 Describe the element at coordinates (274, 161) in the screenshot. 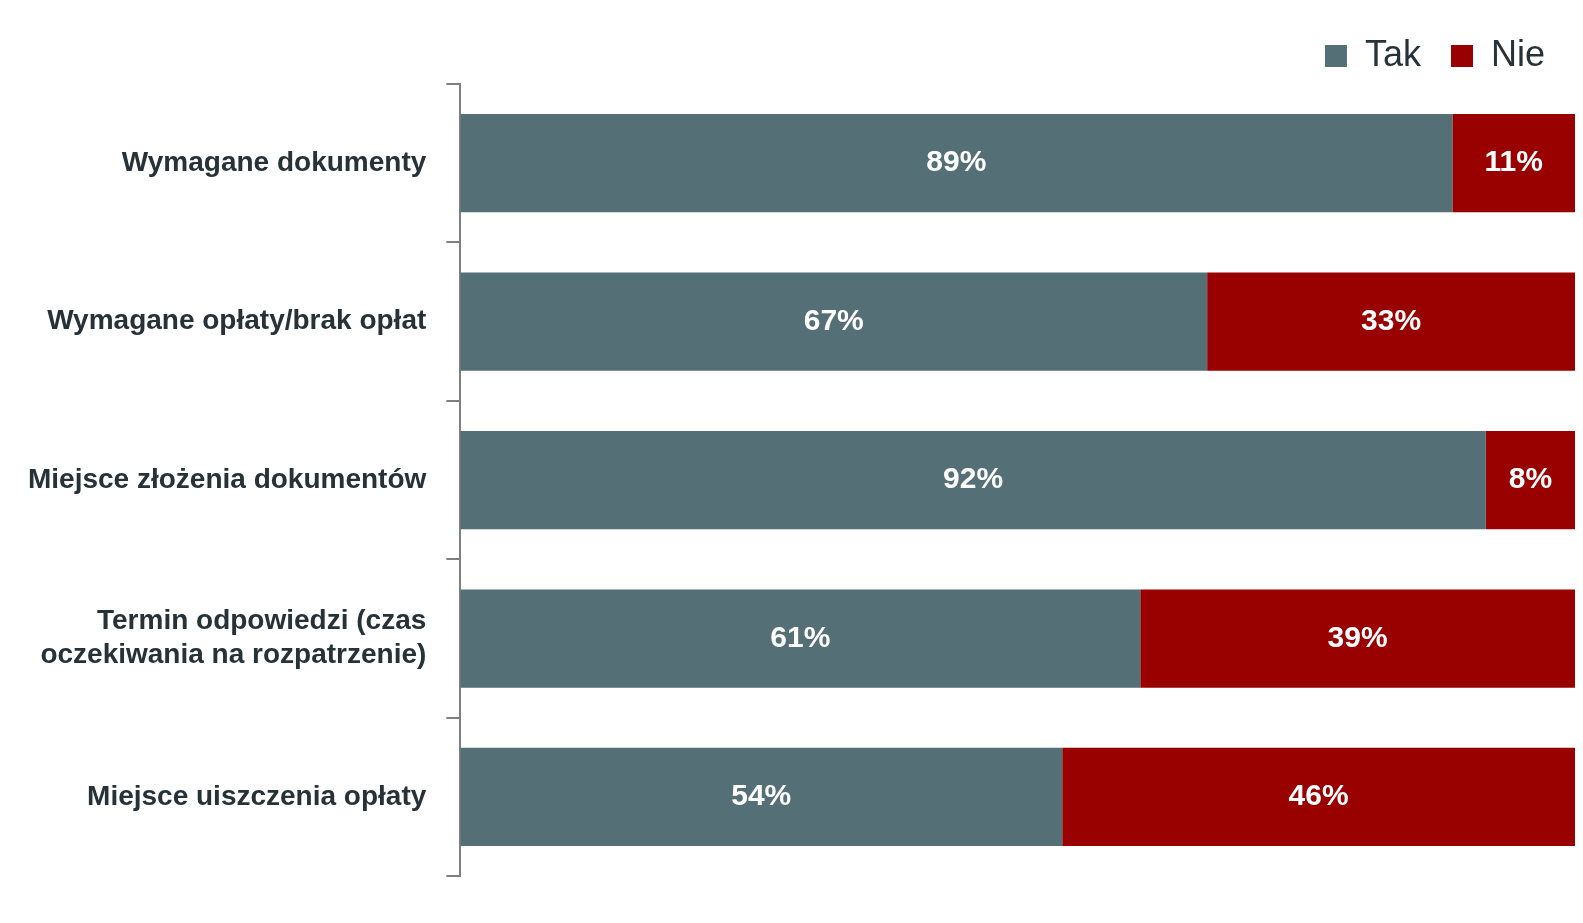

I see `y-tick-label: Wymagane dokumenty` at that location.